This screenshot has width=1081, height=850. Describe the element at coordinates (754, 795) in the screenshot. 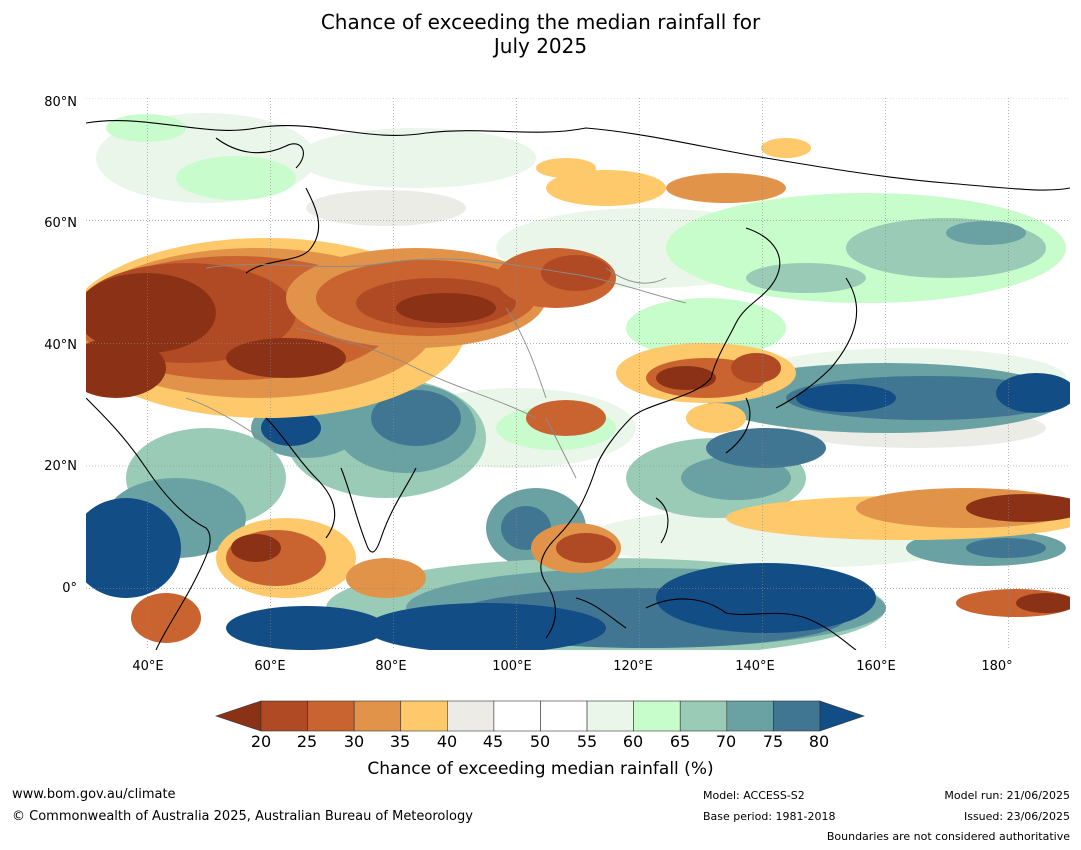

I see `footer-model: Model: ACCESS-S2` at that location.